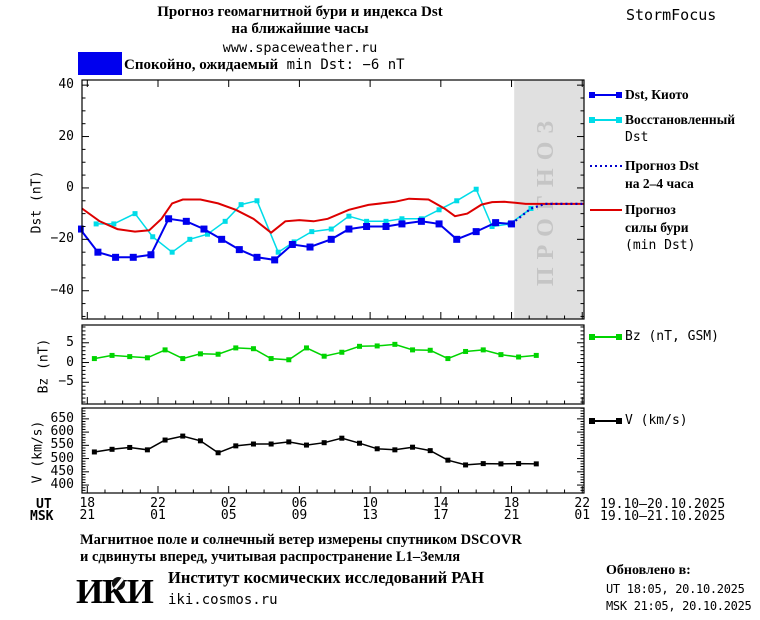 The width and height of the screenshot is (760, 620). What do you see at coordinates (70, 342) in the screenshot?
I see `y-tick-label: 5` at bounding box center [70, 342].